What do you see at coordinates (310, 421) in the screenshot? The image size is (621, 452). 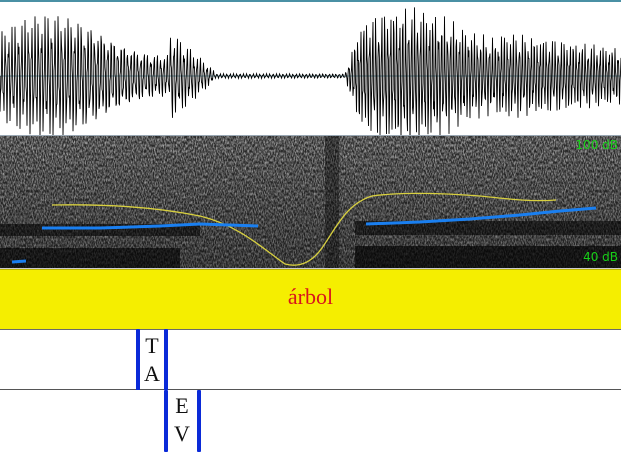 I see `annotation-tier-2: E V` at bounding box center [310, 421].